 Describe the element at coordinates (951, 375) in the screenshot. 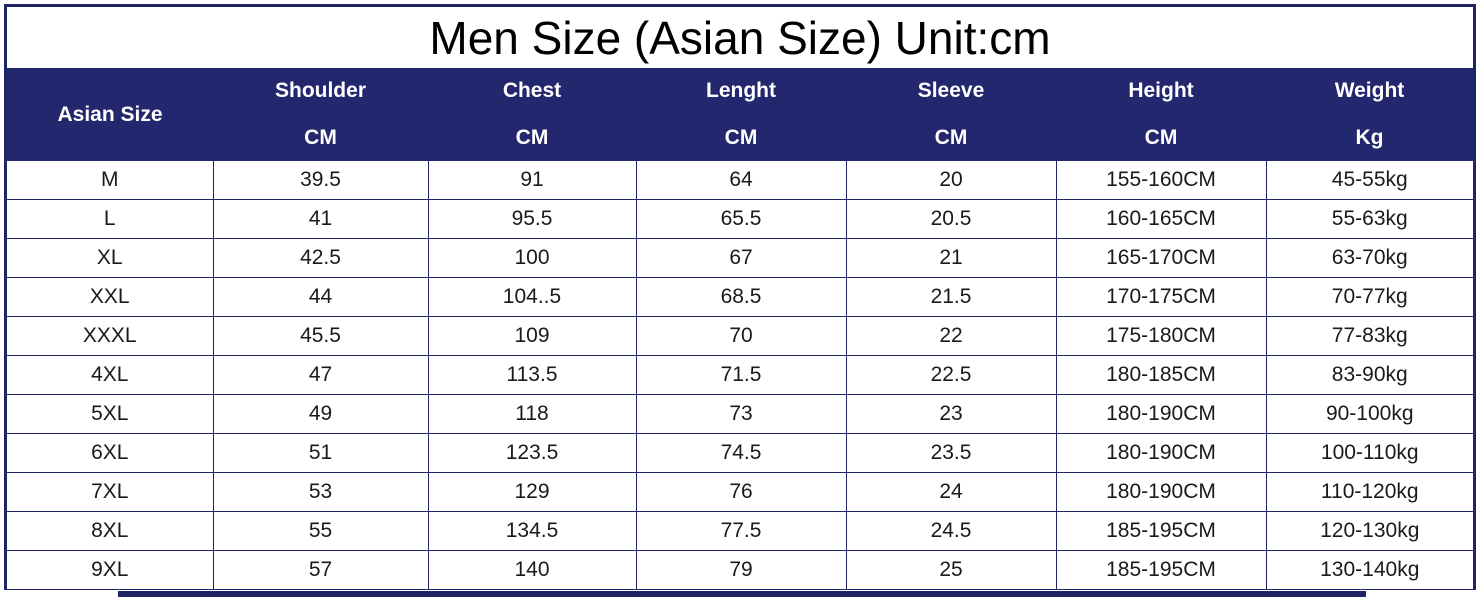

I see `sleeve-cell: 22.5` at that location.